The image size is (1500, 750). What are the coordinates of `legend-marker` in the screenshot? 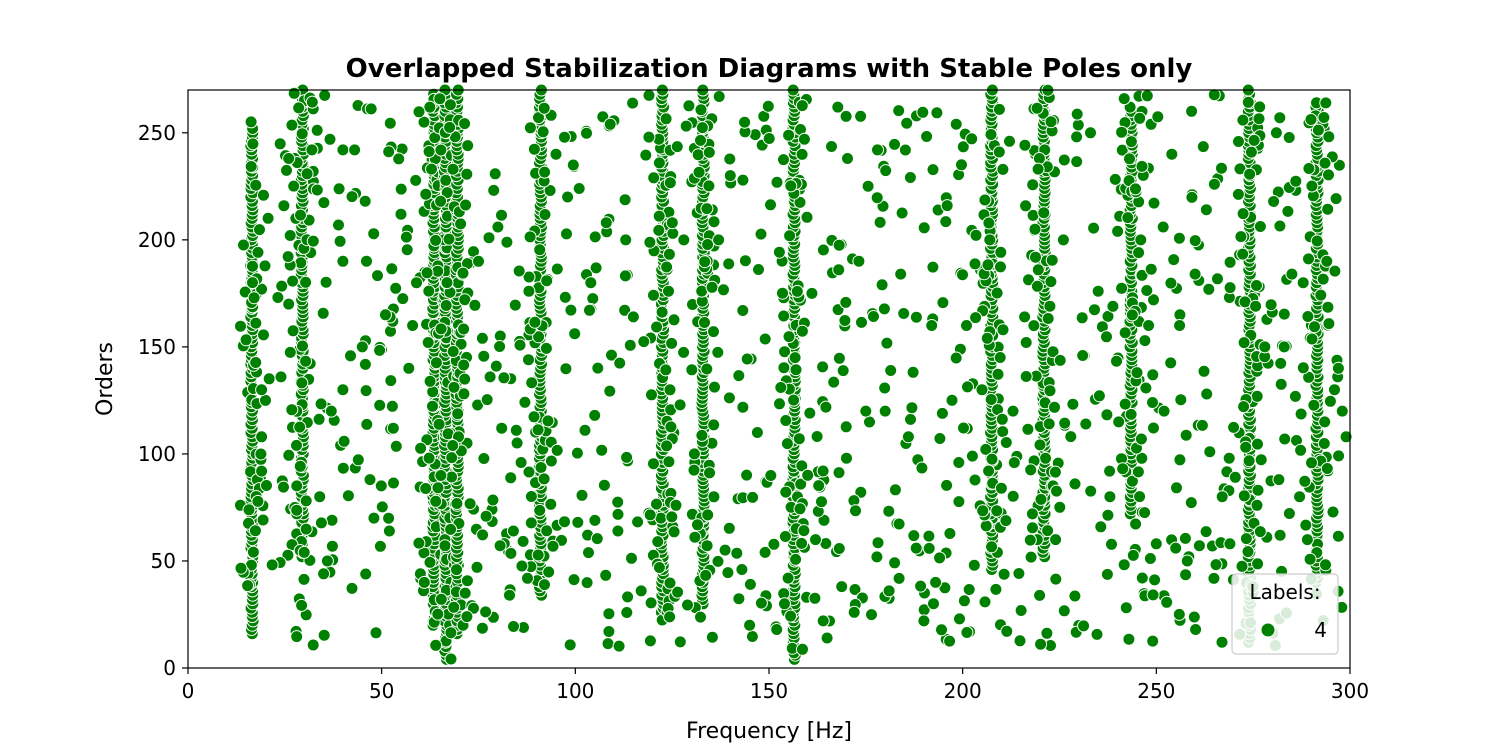 It's located at (1268, 630).